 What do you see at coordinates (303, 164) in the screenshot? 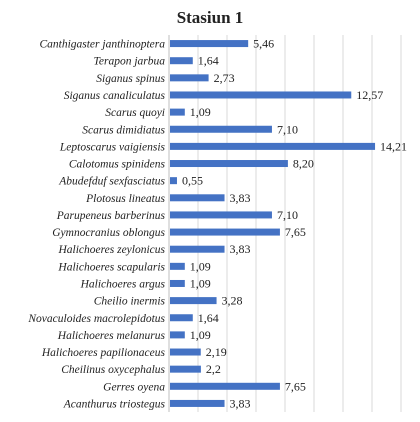
I see `data-label: 8,20` at bounding box center [303, 164].